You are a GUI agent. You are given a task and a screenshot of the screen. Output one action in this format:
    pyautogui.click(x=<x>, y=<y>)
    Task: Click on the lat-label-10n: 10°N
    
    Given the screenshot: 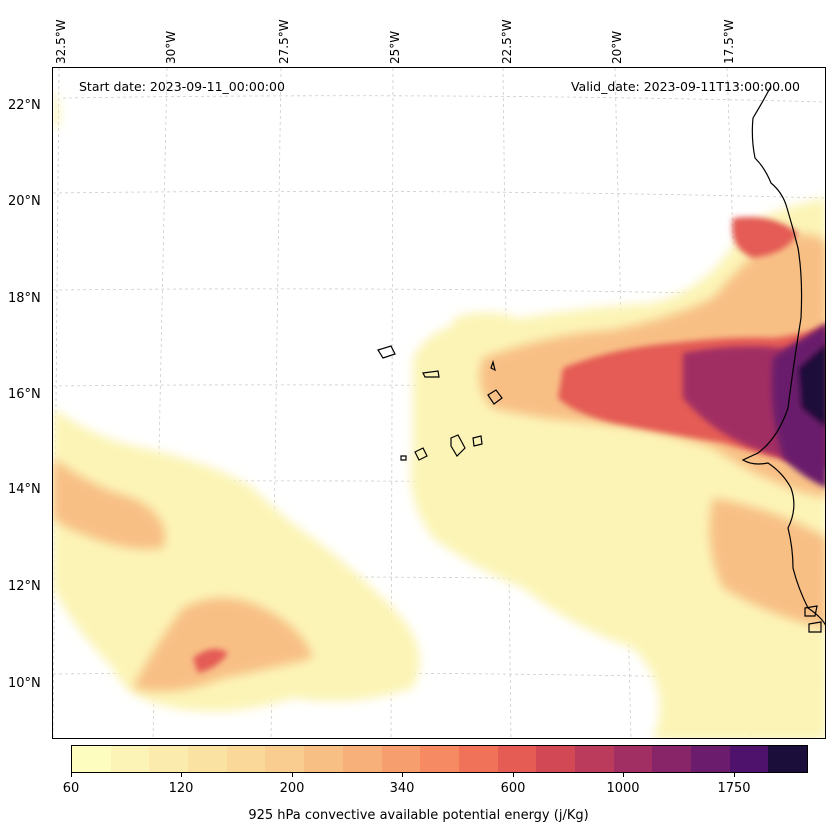 What is the action you would take?
    pyautogui.click(x=24, y=683)
    